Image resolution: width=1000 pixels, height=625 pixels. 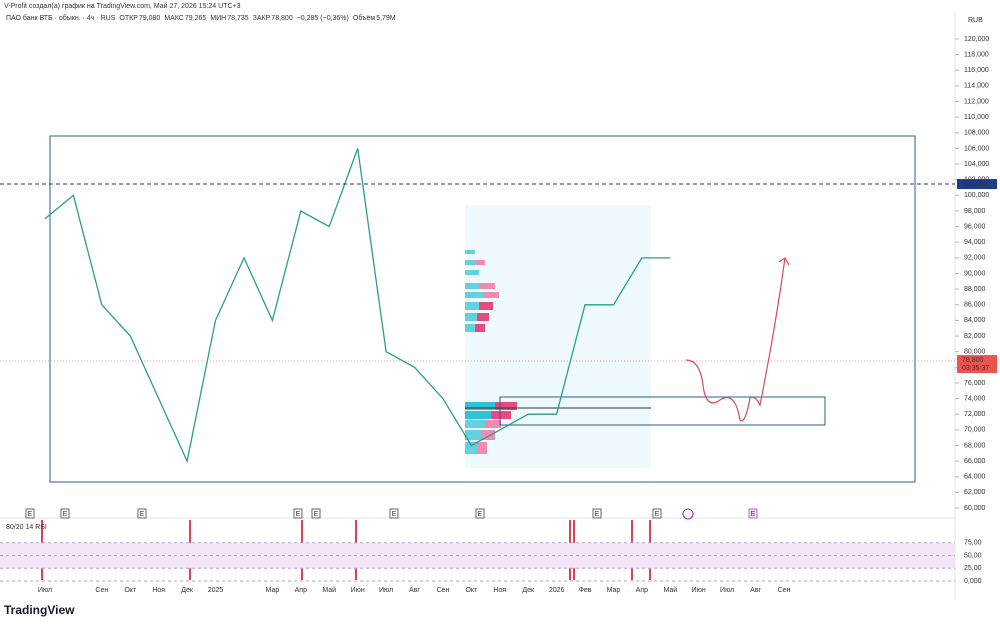 What do you see at coordinates (975, 492) in the screenshot?
I see `y-tick-label: 62,000` at bounding box center [975, 492].